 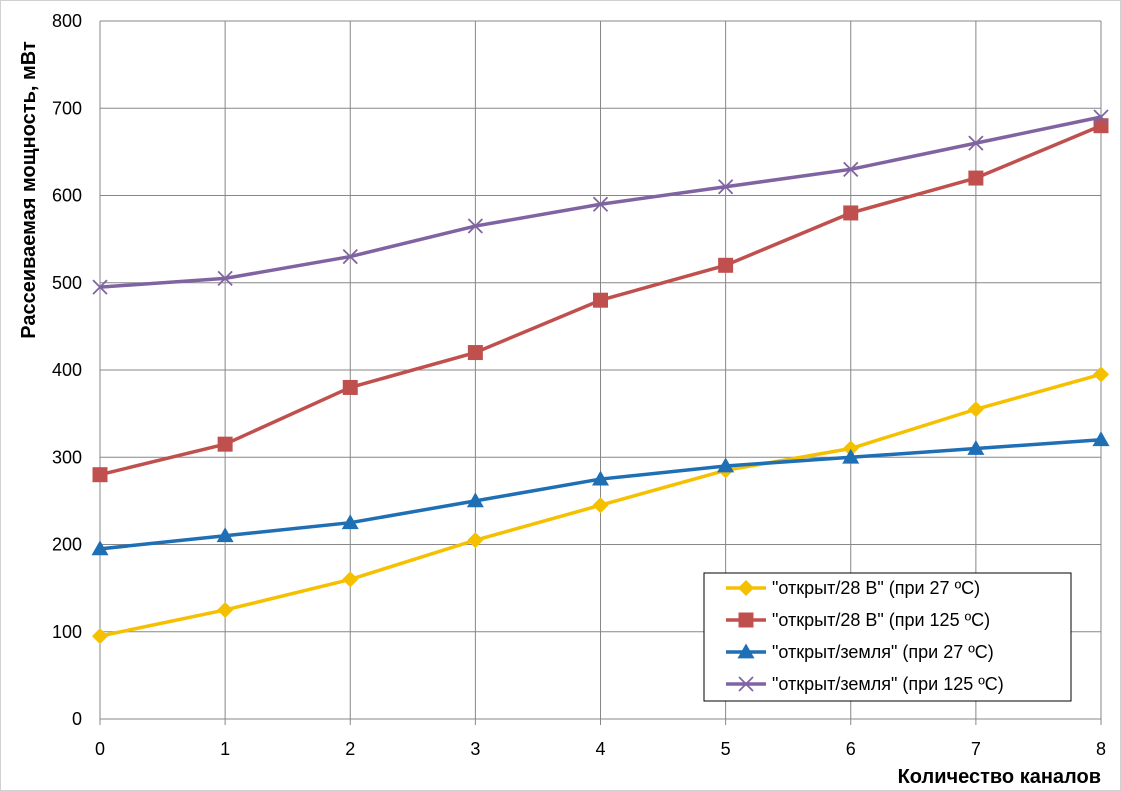 I want to click on legend-label: "открыт/28 В" (при 27 ºС), so click(x=876, y=588).